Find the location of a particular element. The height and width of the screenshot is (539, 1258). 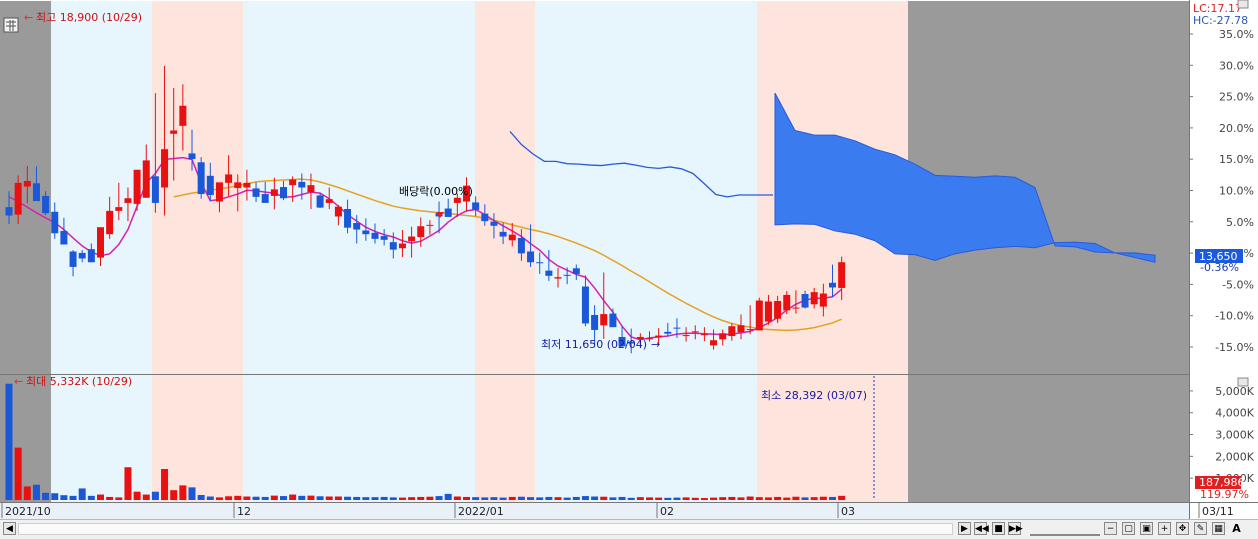

chart-scrollbar: ◀ ▶ ◀◀ ■ ▶▶ − ▢ ▣ + ✥ ✎ ▦ A is located at coordinates (629, 529).